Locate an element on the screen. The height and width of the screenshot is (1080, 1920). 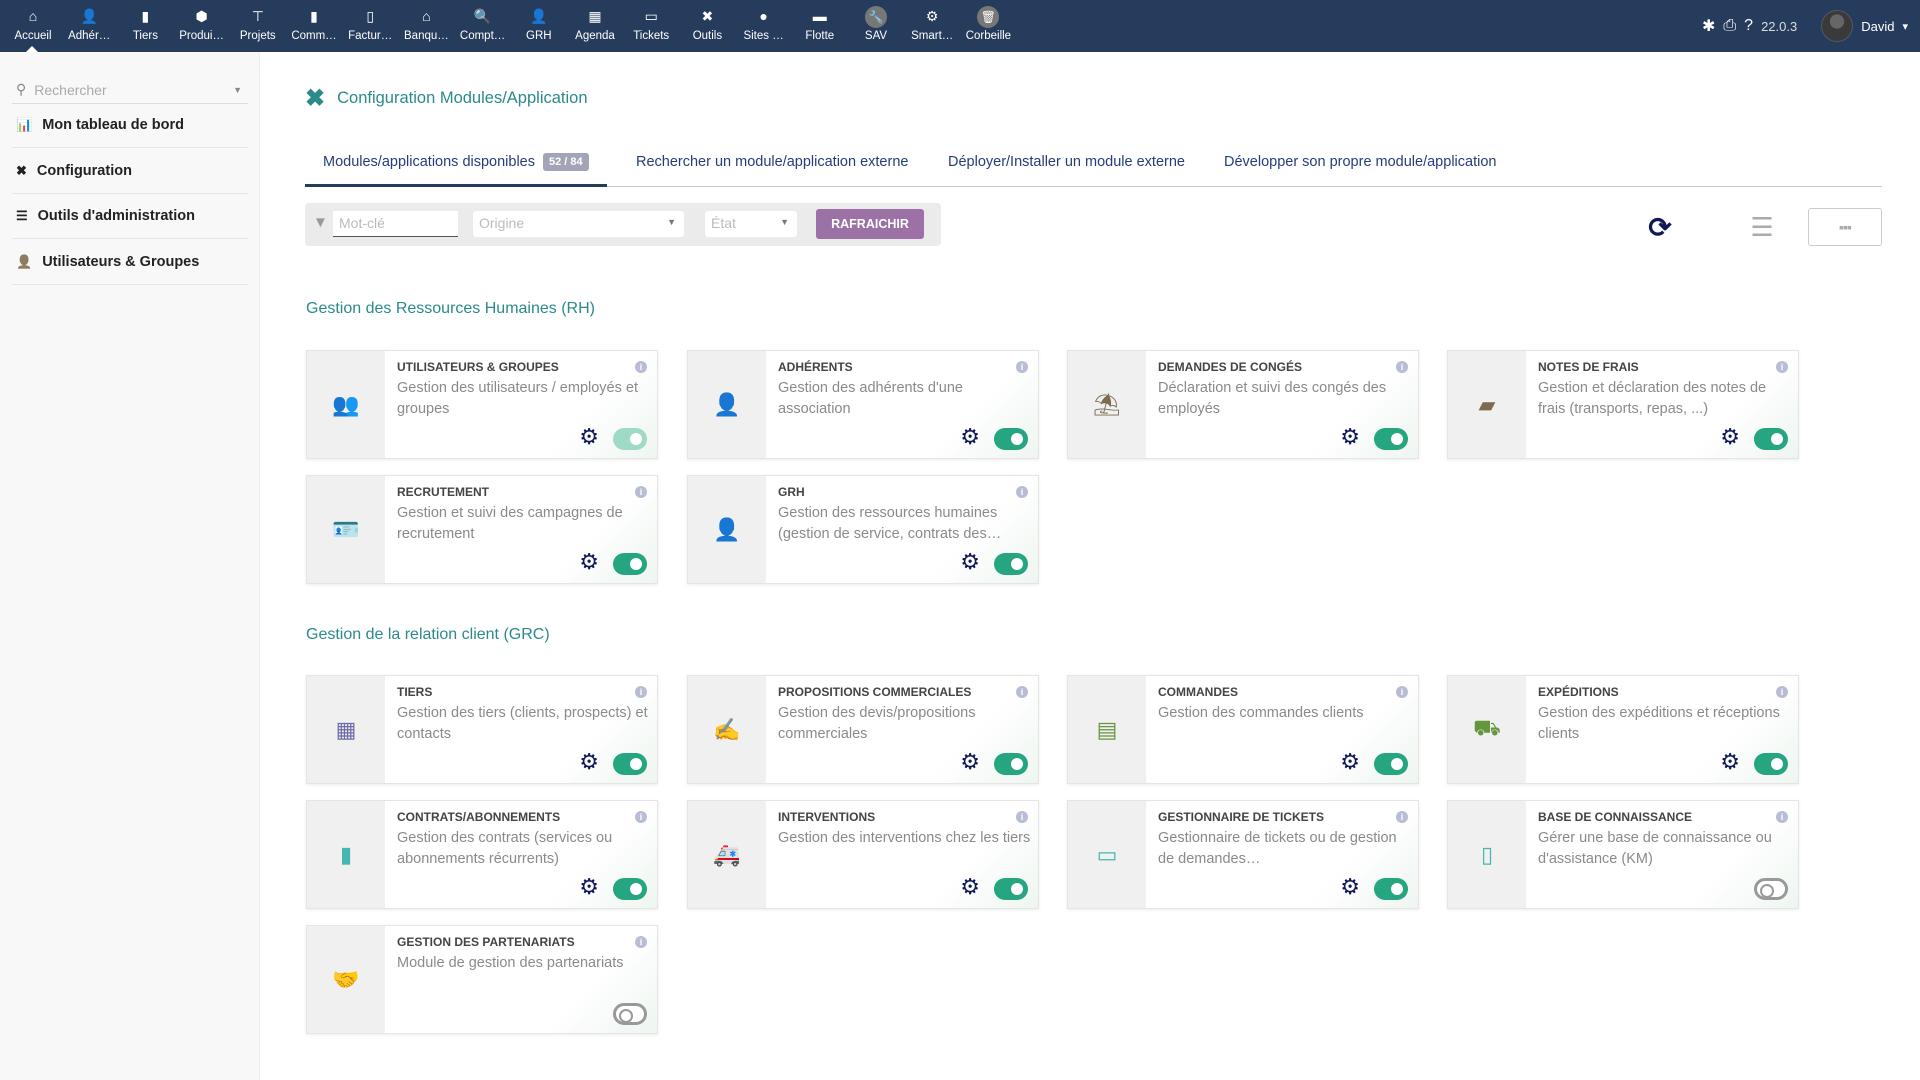
chevron-down-icon: ▾ is located at coordinates (1905, 26).